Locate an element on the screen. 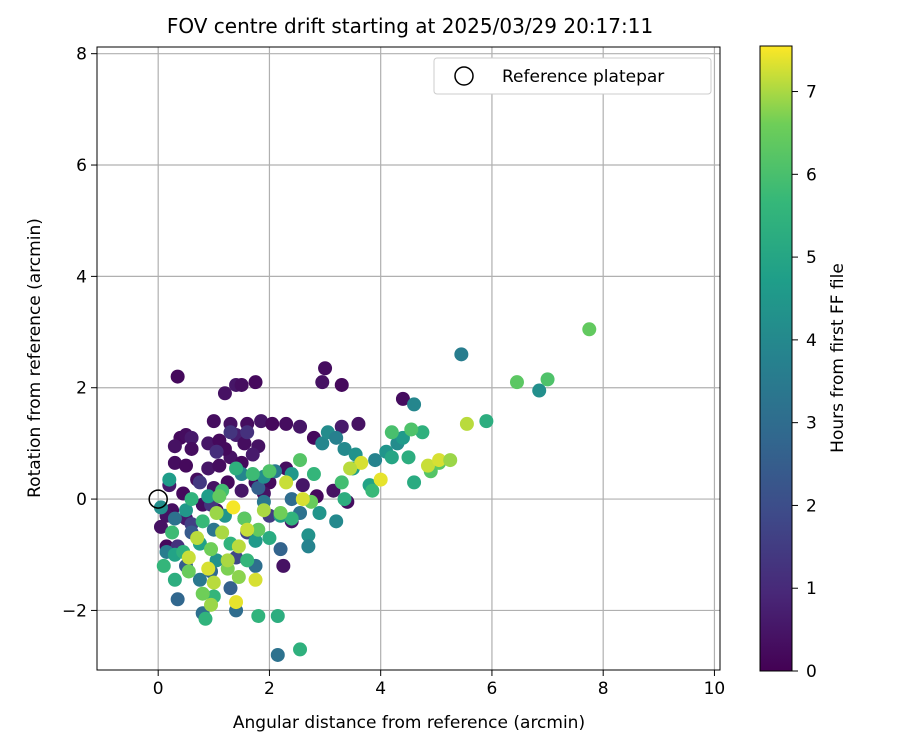  colorbar-tick-label: 4 is located at coordinates (811, 341).